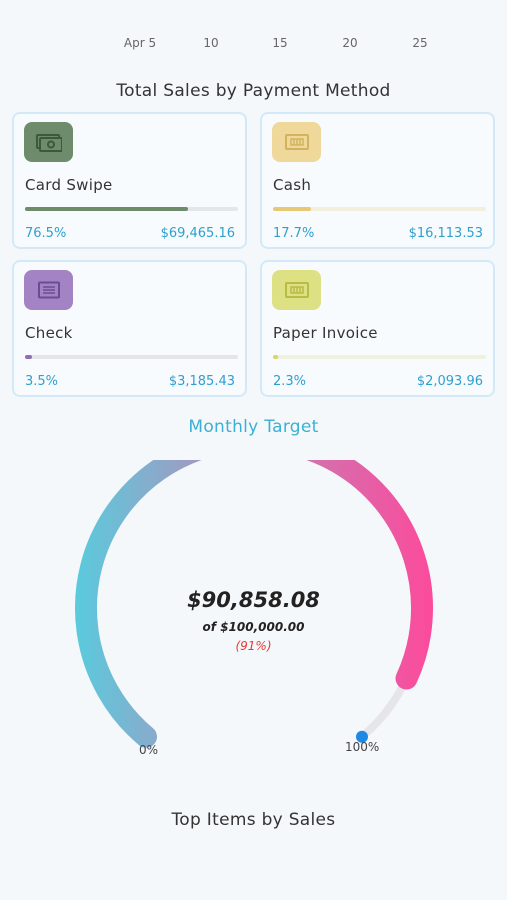  I want to click on payment-amount: $16,113.53, so click(445, 233).